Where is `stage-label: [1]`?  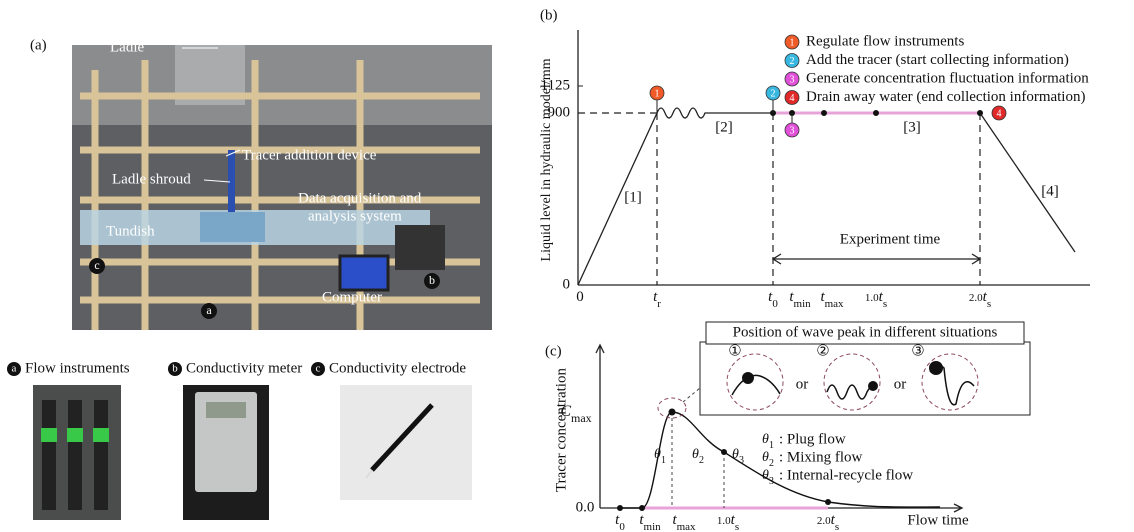 stage-label: [1] is located at coordinates (633, 197).